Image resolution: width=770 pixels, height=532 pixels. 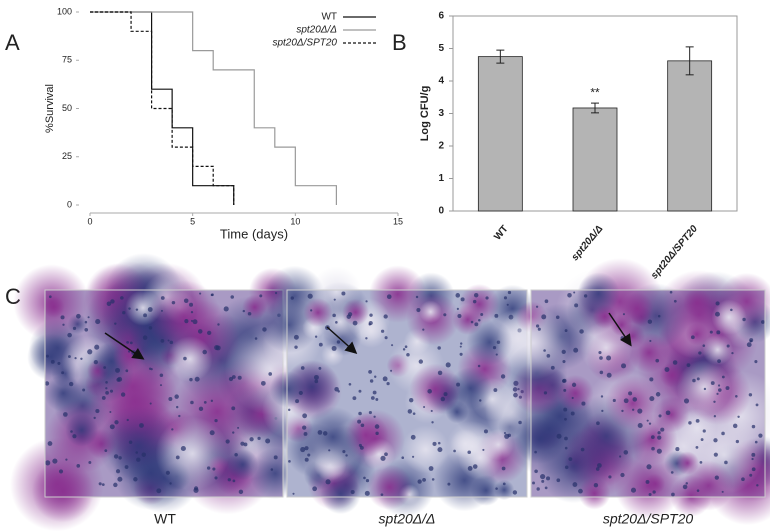 I want to click on survival-line, so click(x=162, y=108).